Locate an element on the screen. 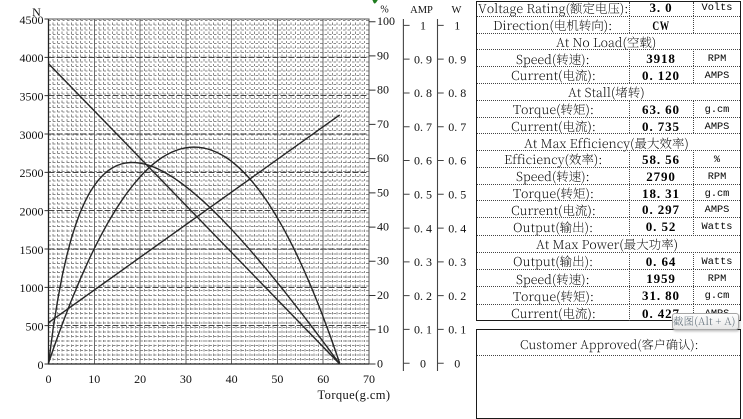 Image resolution: width=743 pixels, height=419 pixels. svg-text: 3500 is located at coordinates (32, 97).